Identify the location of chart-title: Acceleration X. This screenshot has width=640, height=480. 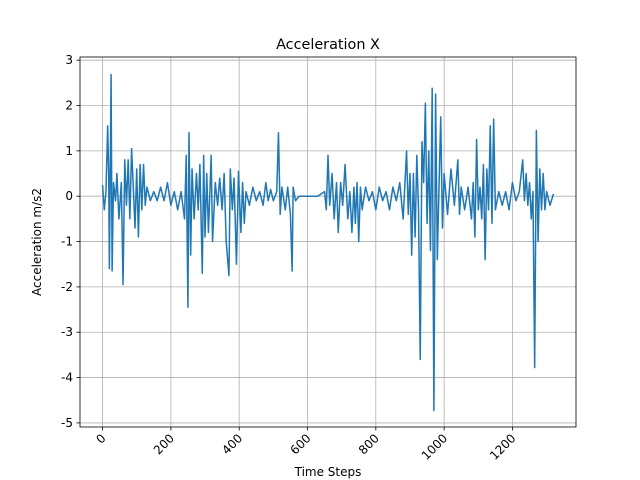
(328, 45).